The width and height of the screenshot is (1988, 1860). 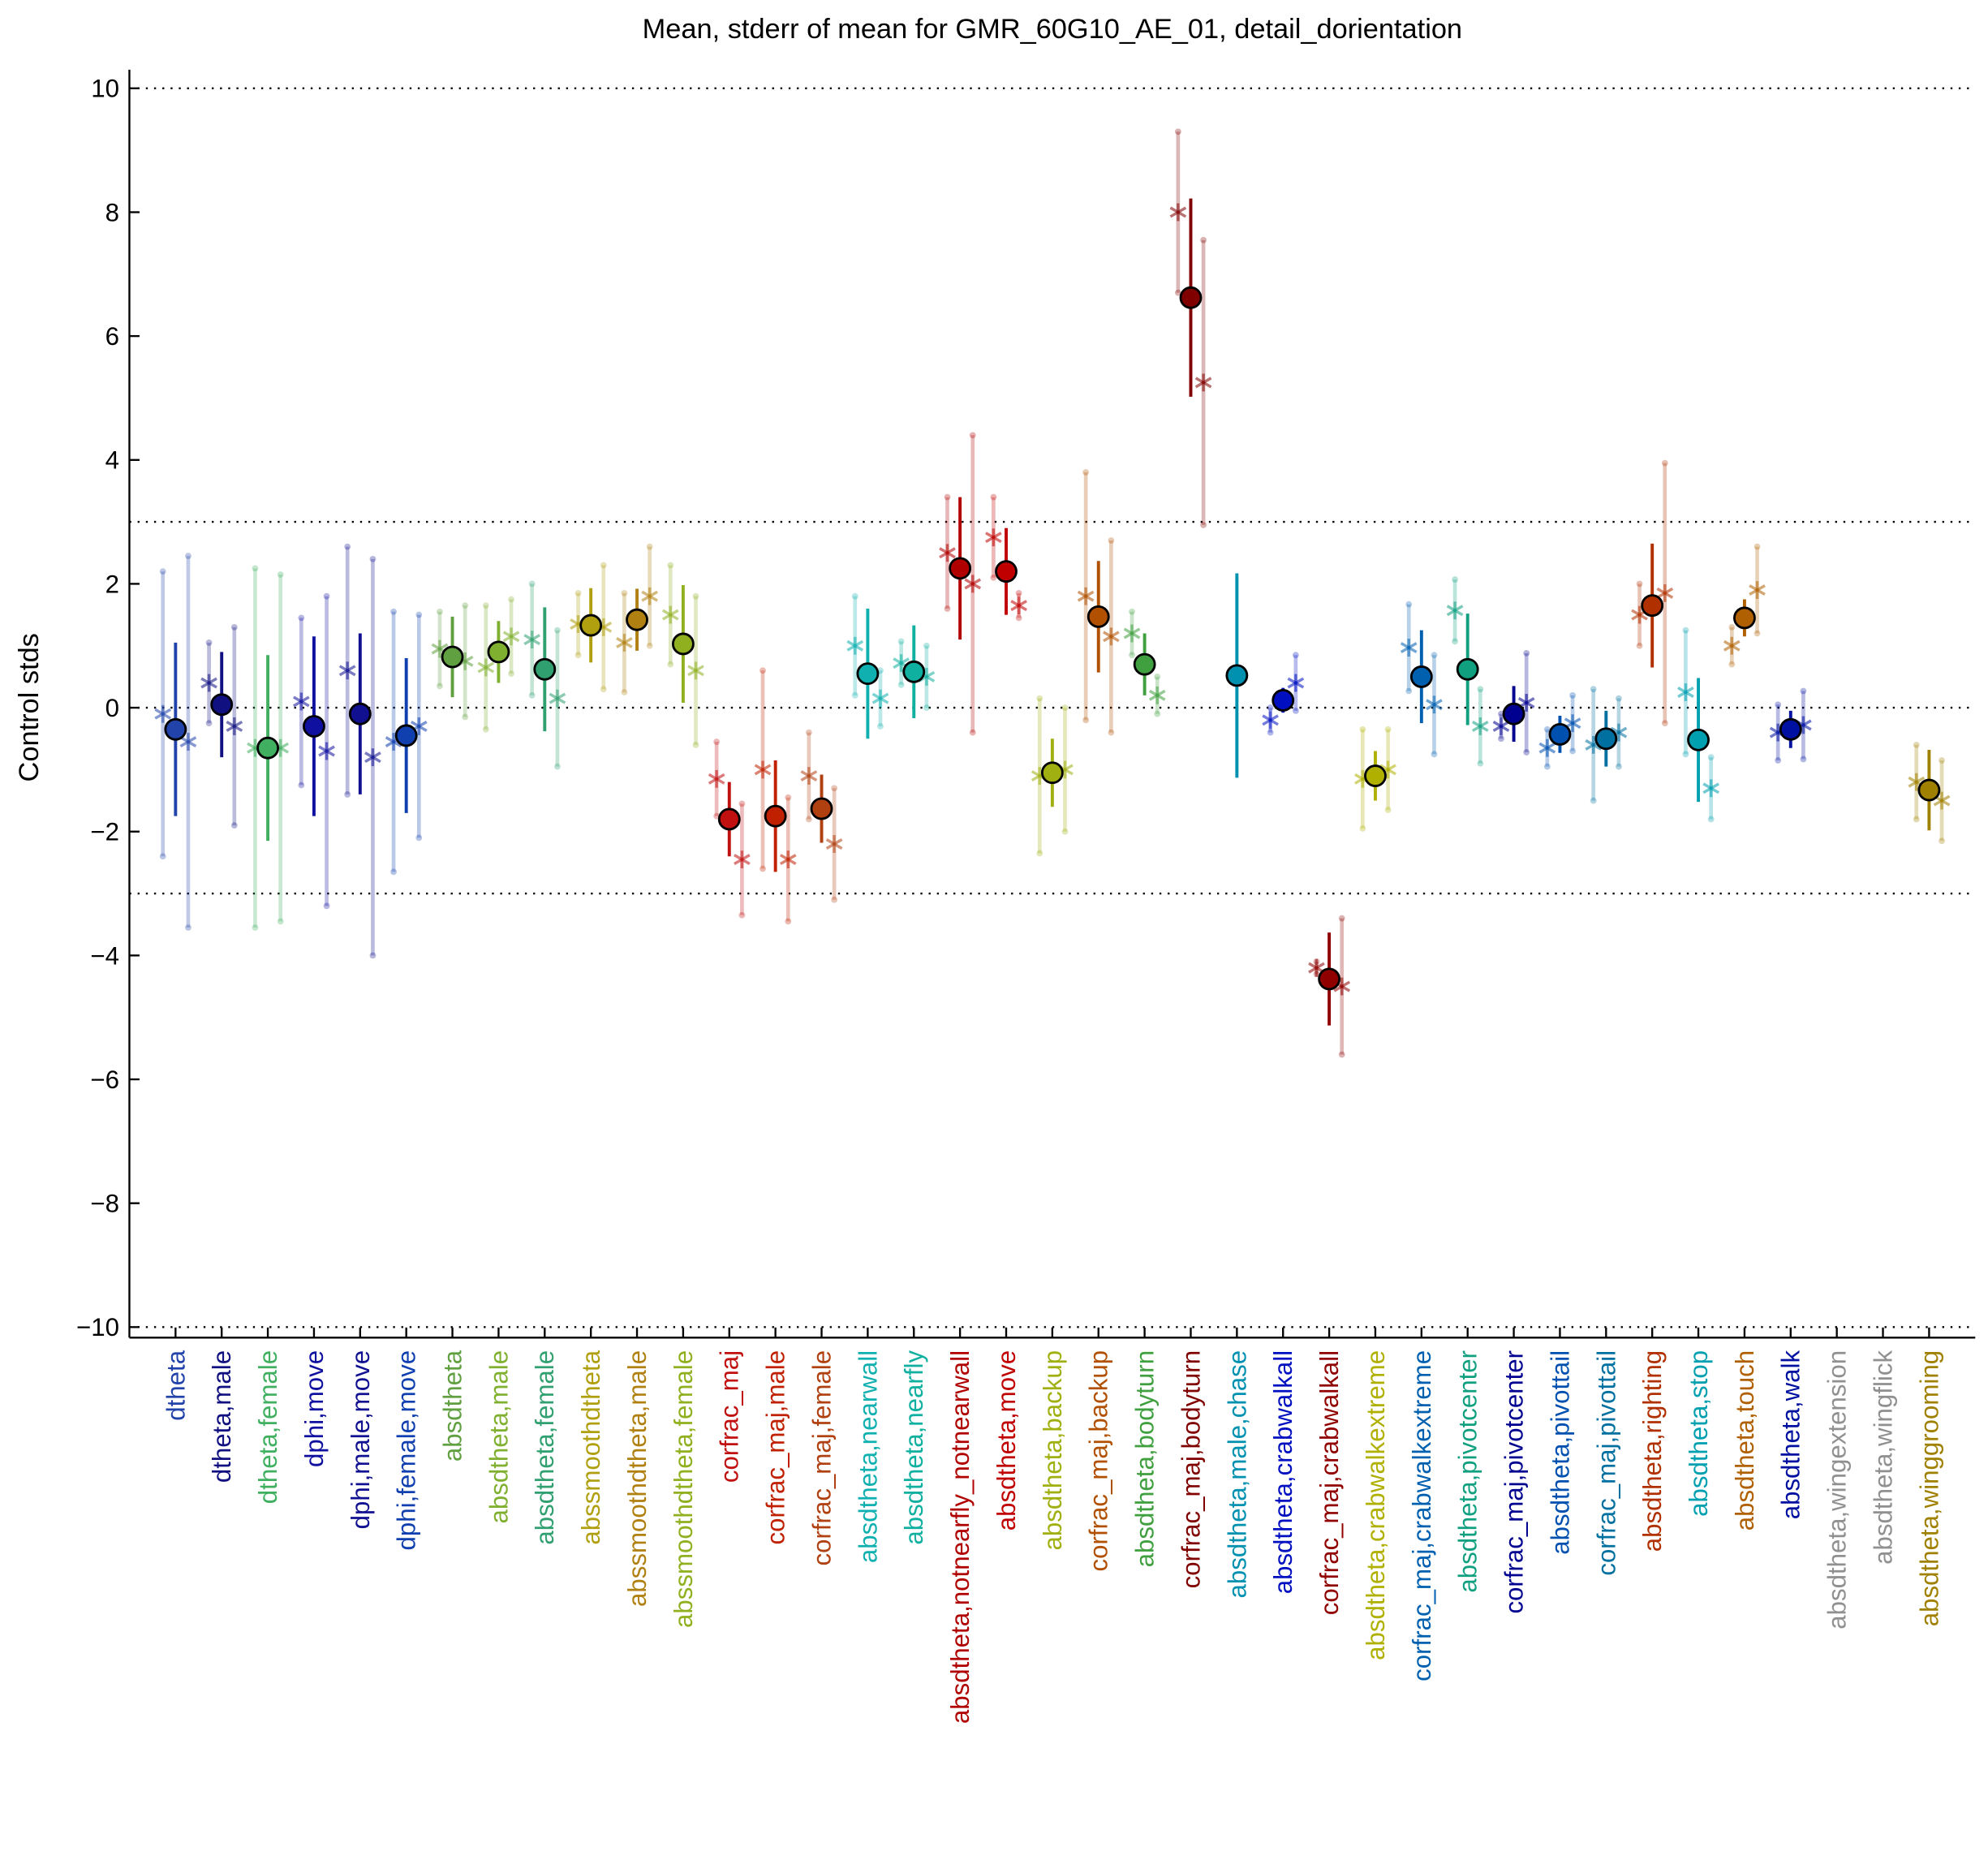 I want to click on y-tick-label: −2, so click(x=104, y=832).